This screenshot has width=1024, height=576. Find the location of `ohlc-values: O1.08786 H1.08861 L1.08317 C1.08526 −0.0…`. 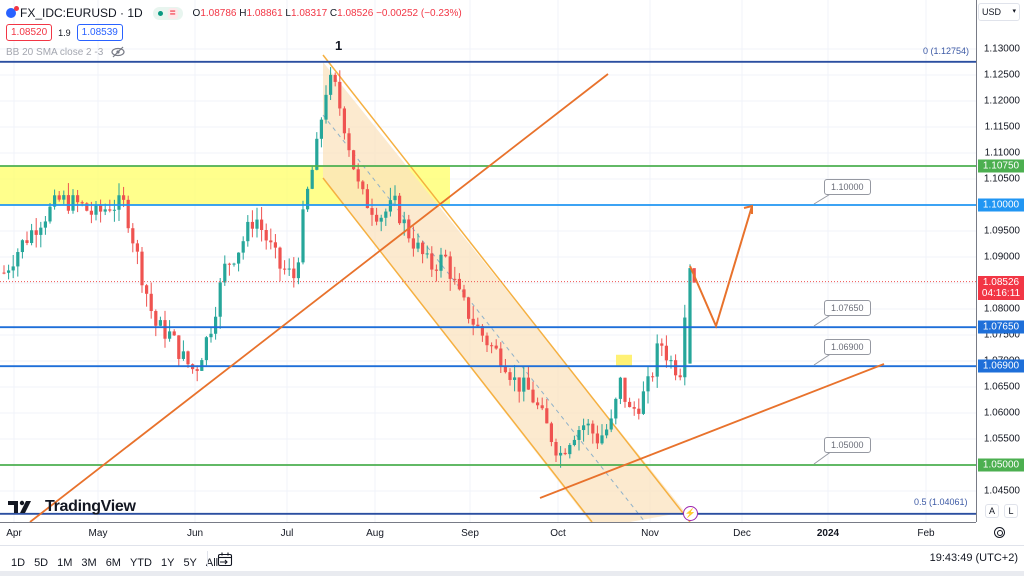

ohlc-values: O1.08786 H1.08861 L1.08317 C1.08526 −0.0… is located at coordinates (327, 13).